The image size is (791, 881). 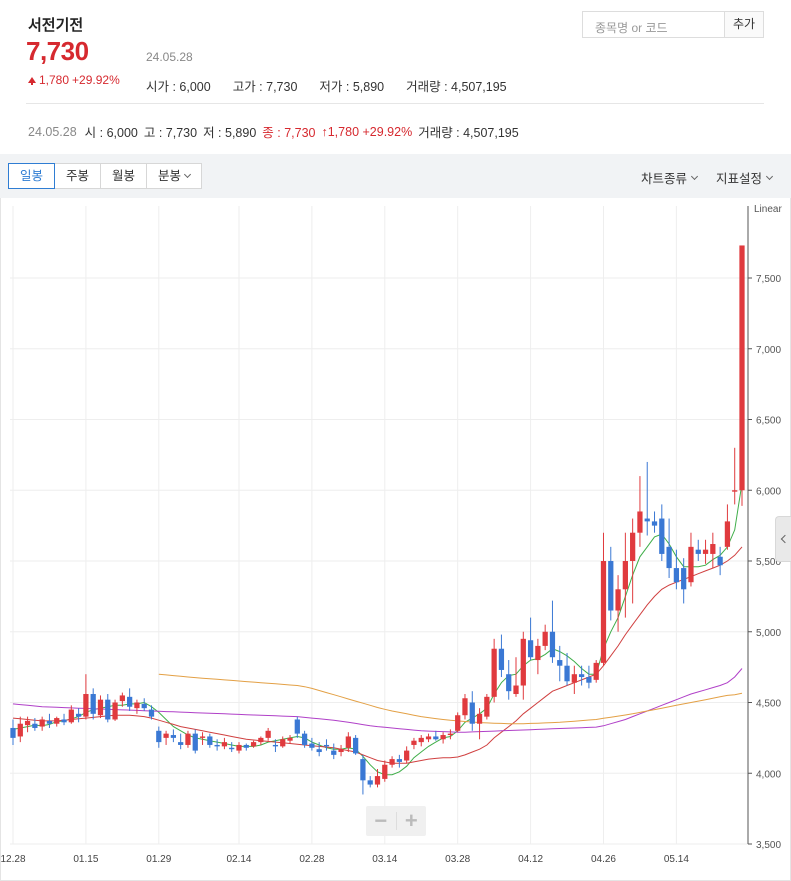 What do you see at coordinates (768, 845) in the screenshot?
I see `y-tick-label: 3,500` at bounding box center [768, 845].